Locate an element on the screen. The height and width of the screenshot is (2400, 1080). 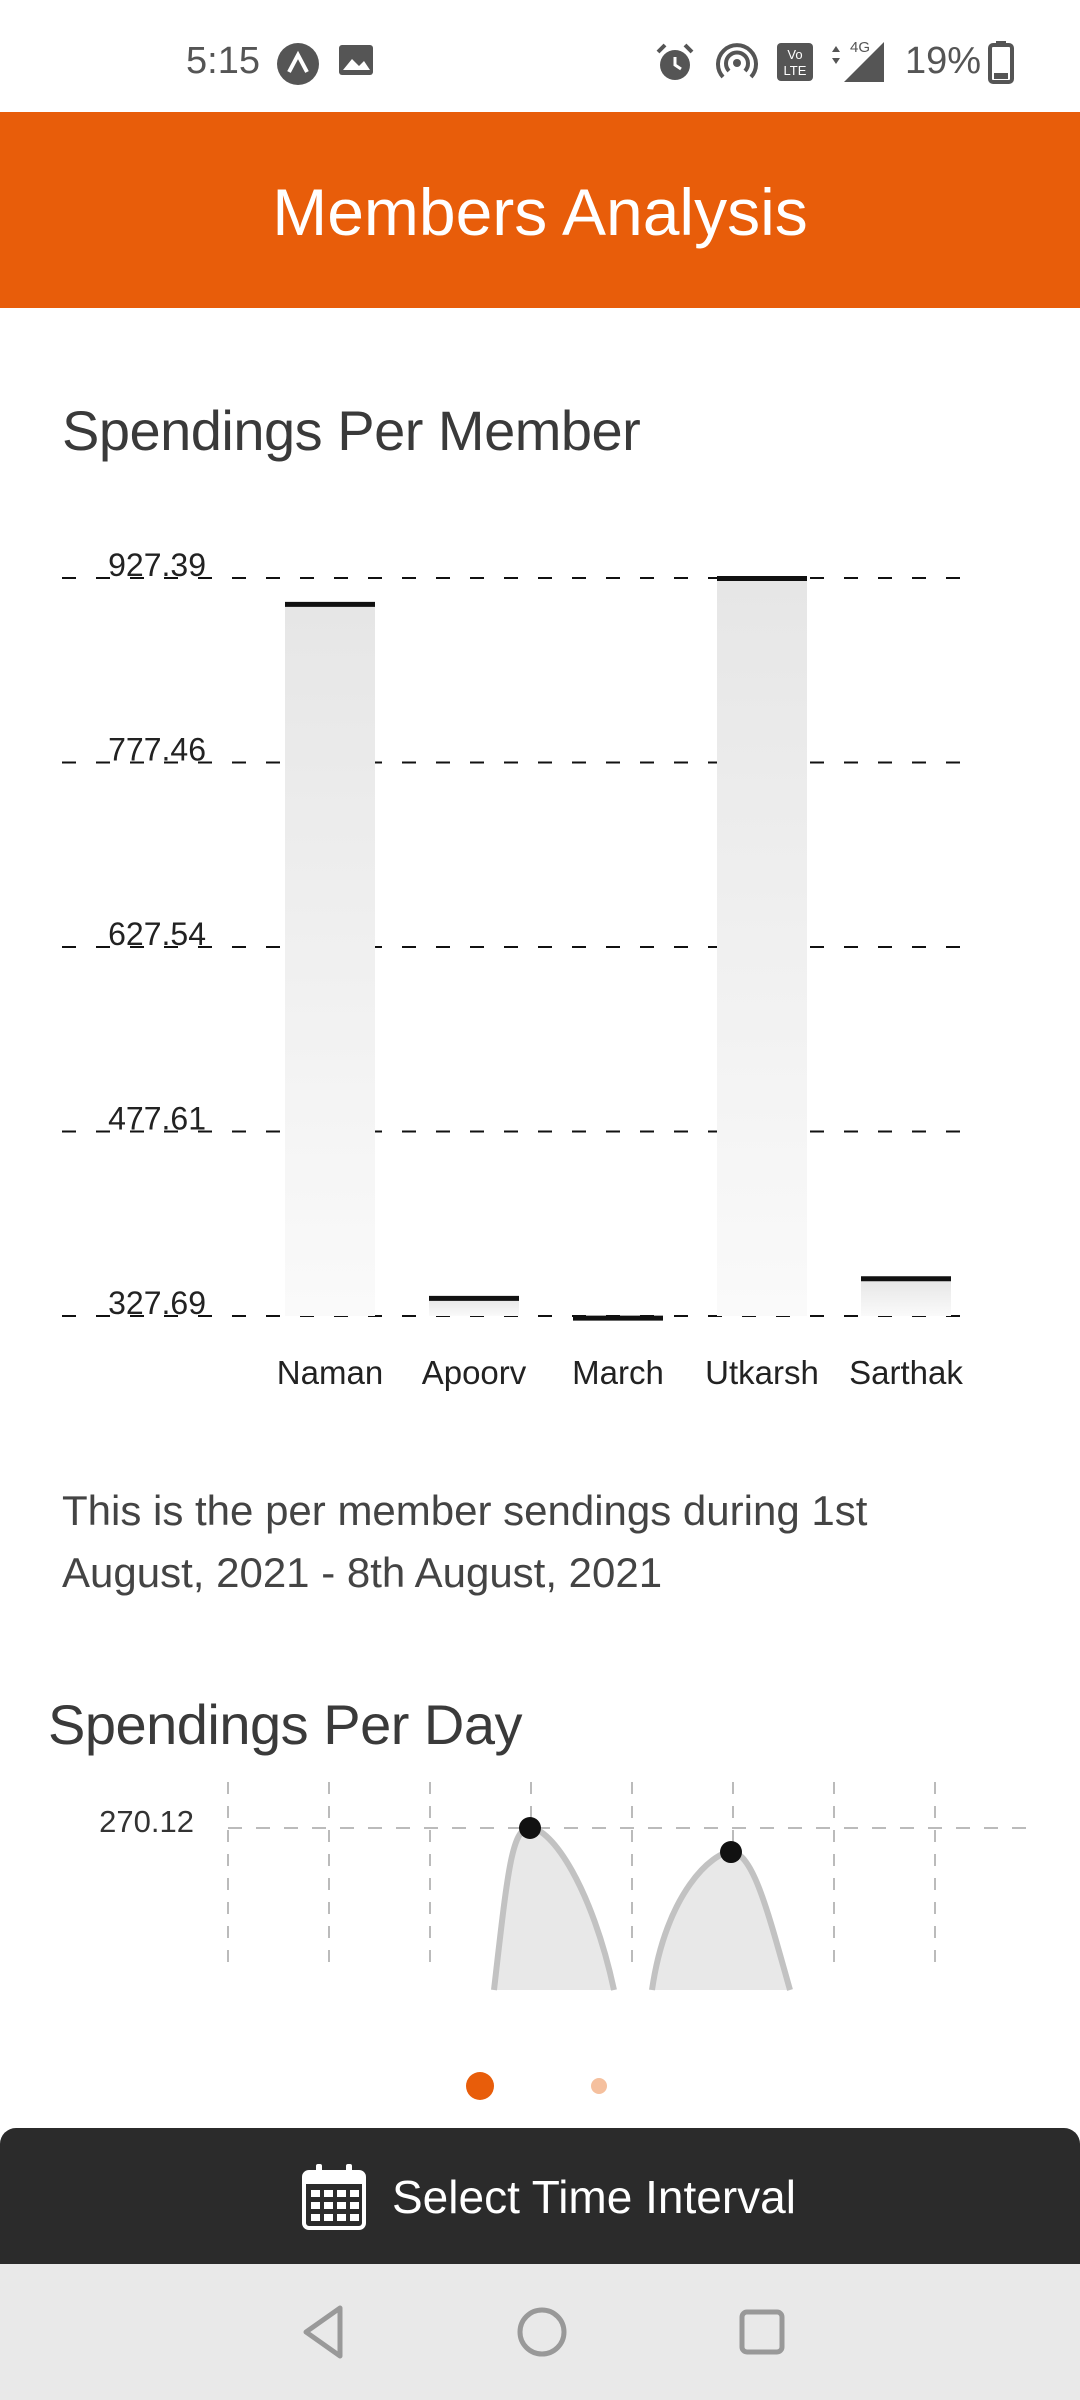
alarm-icon is located at coordinates (675, 61).